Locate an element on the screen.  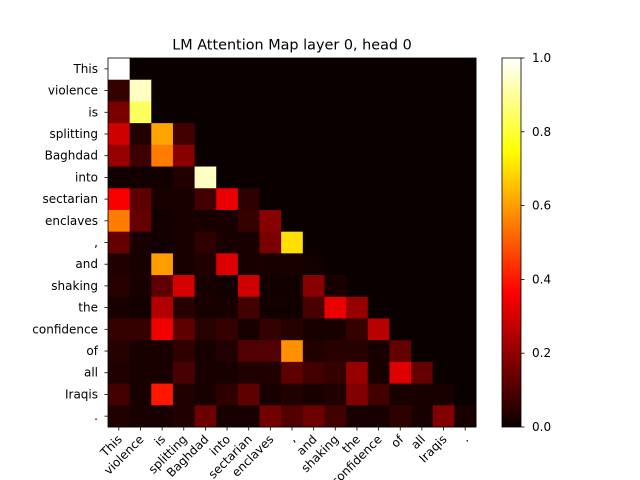
y-tick-label: violence is located at coordinates (73, 91).